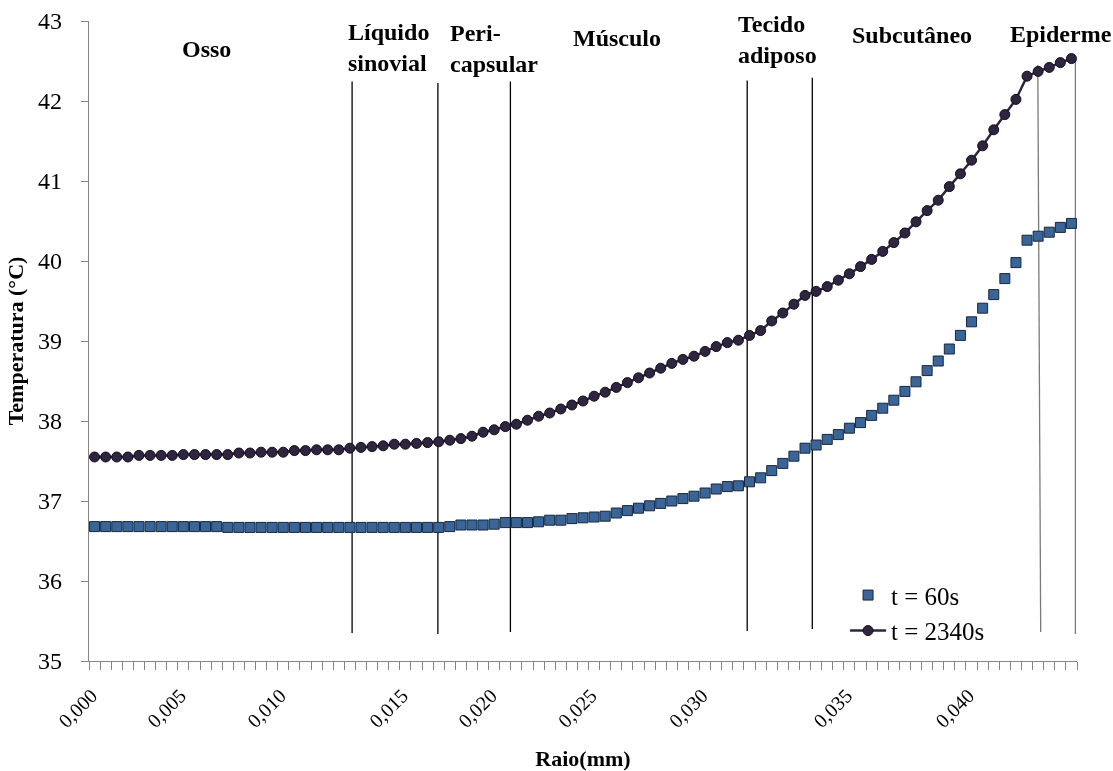 The width and height of the screenshot is (1113, 771). Describe the element at coordinates (50, 421) in the screenshot. I see `y-tick-label: 38` at that location.